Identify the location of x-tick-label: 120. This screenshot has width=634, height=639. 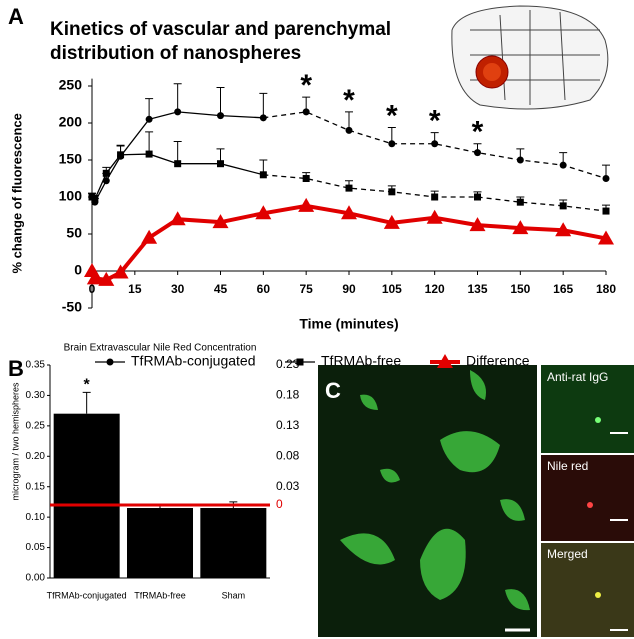
(435, 289).